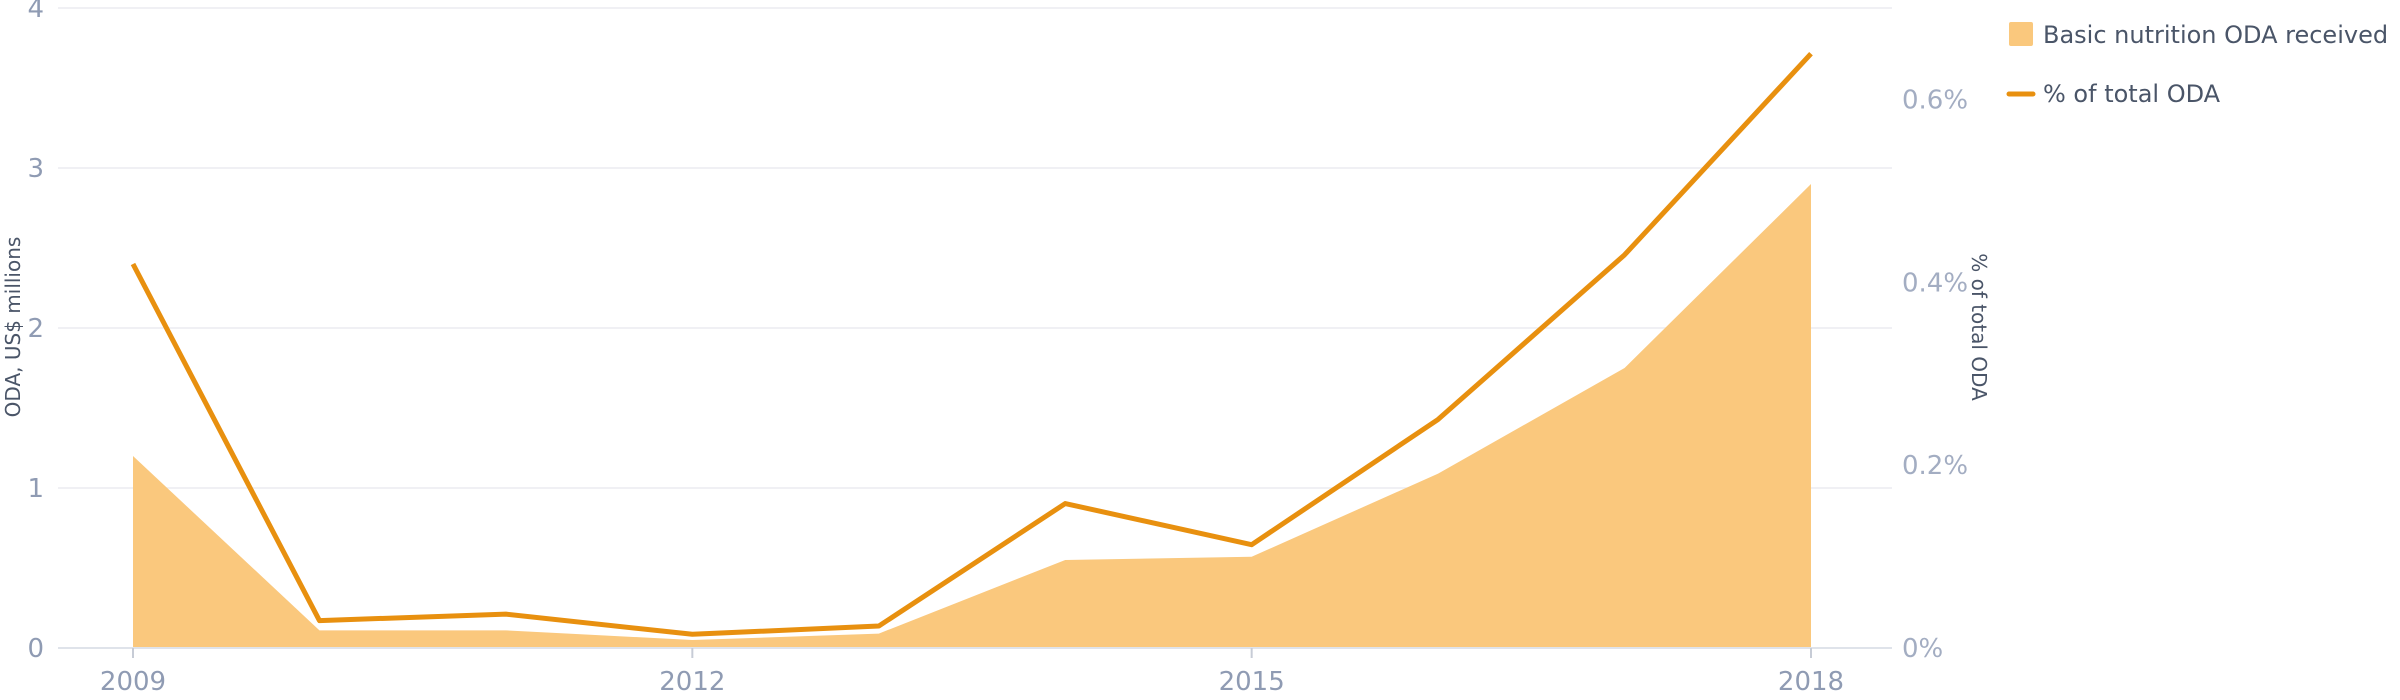 The image size is (2400, 700). What do you see at coordinates (1935, 100) in the screenshot?
I see `y-tick-label-right: 0.6%` at bounding box center [1935, 100].